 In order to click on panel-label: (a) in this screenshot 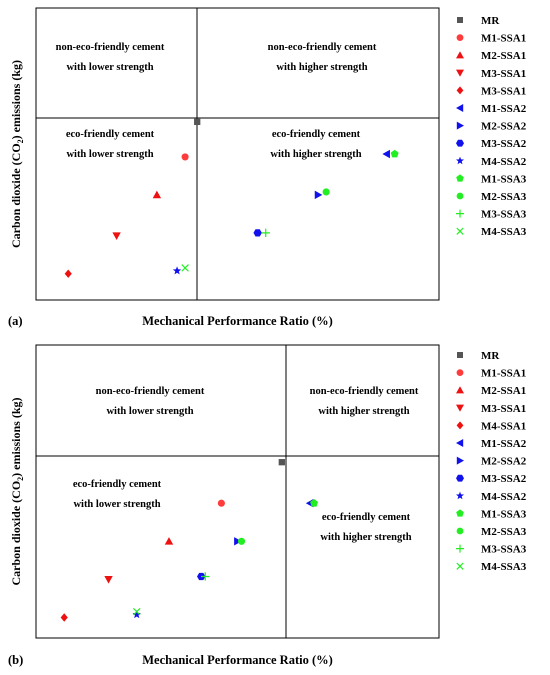, I will do `click(15, 321)`.